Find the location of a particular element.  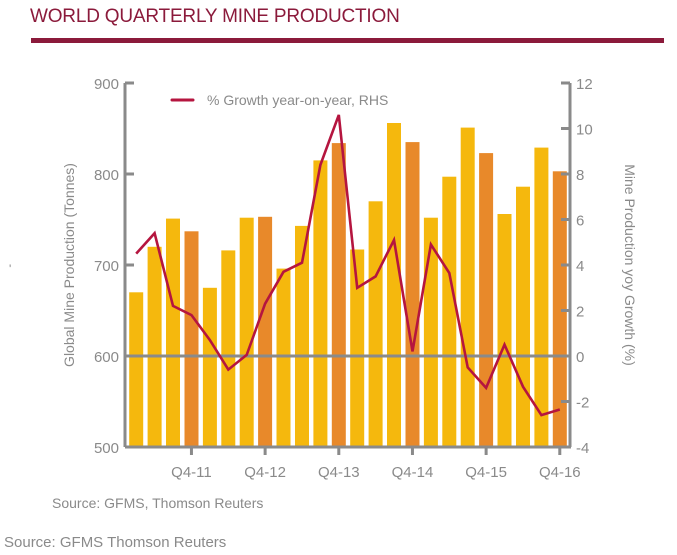

y2-tick-label: -2 is located at coordinates (582, 403).